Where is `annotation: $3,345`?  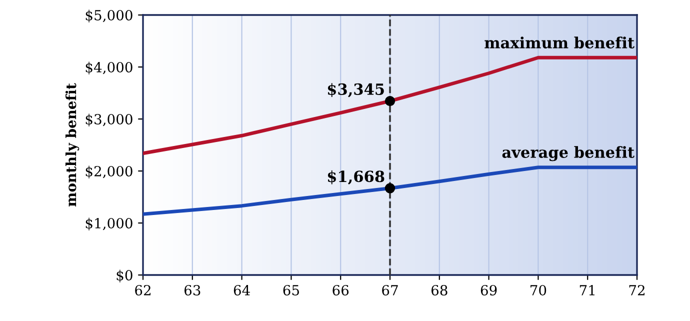
annotation: $3,345 is located at coordinates (356, 90).